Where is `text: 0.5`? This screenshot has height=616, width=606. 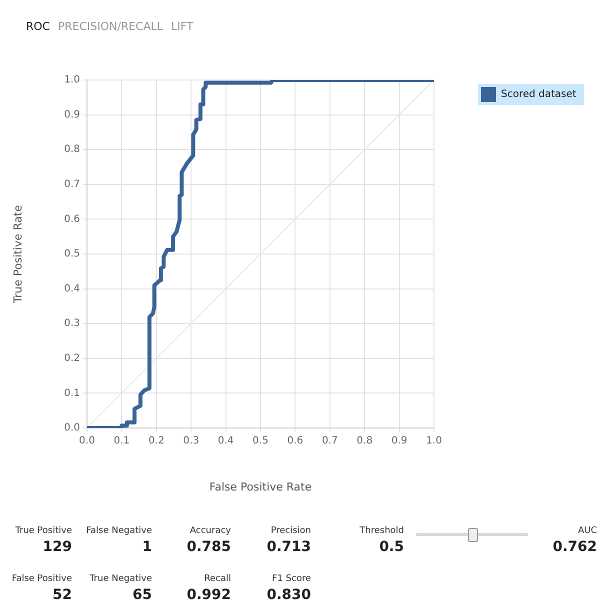
text: 0.5 is located at coordinates (391, 547).